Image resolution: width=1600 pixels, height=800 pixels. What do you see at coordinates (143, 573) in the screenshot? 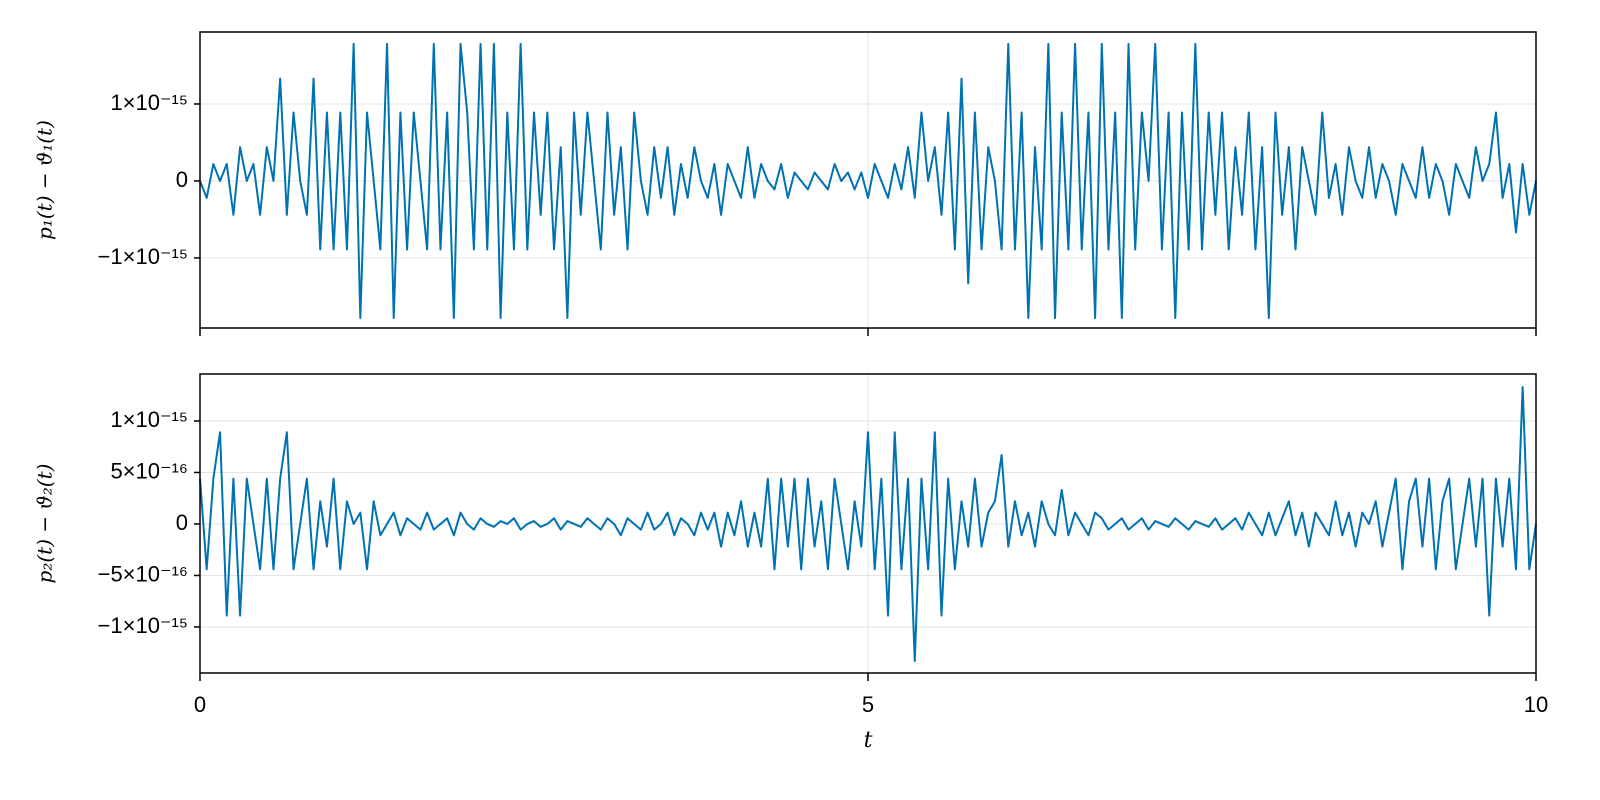
I see `y-tick-label: −5×10⁻¹⁶` at bounding box center [143, 573].